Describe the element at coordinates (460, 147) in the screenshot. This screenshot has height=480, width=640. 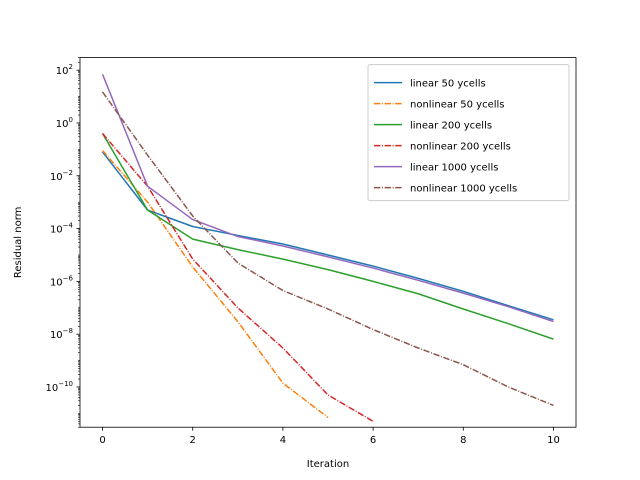
I see `legend-label: nonlinear 200 ycells` at that location.